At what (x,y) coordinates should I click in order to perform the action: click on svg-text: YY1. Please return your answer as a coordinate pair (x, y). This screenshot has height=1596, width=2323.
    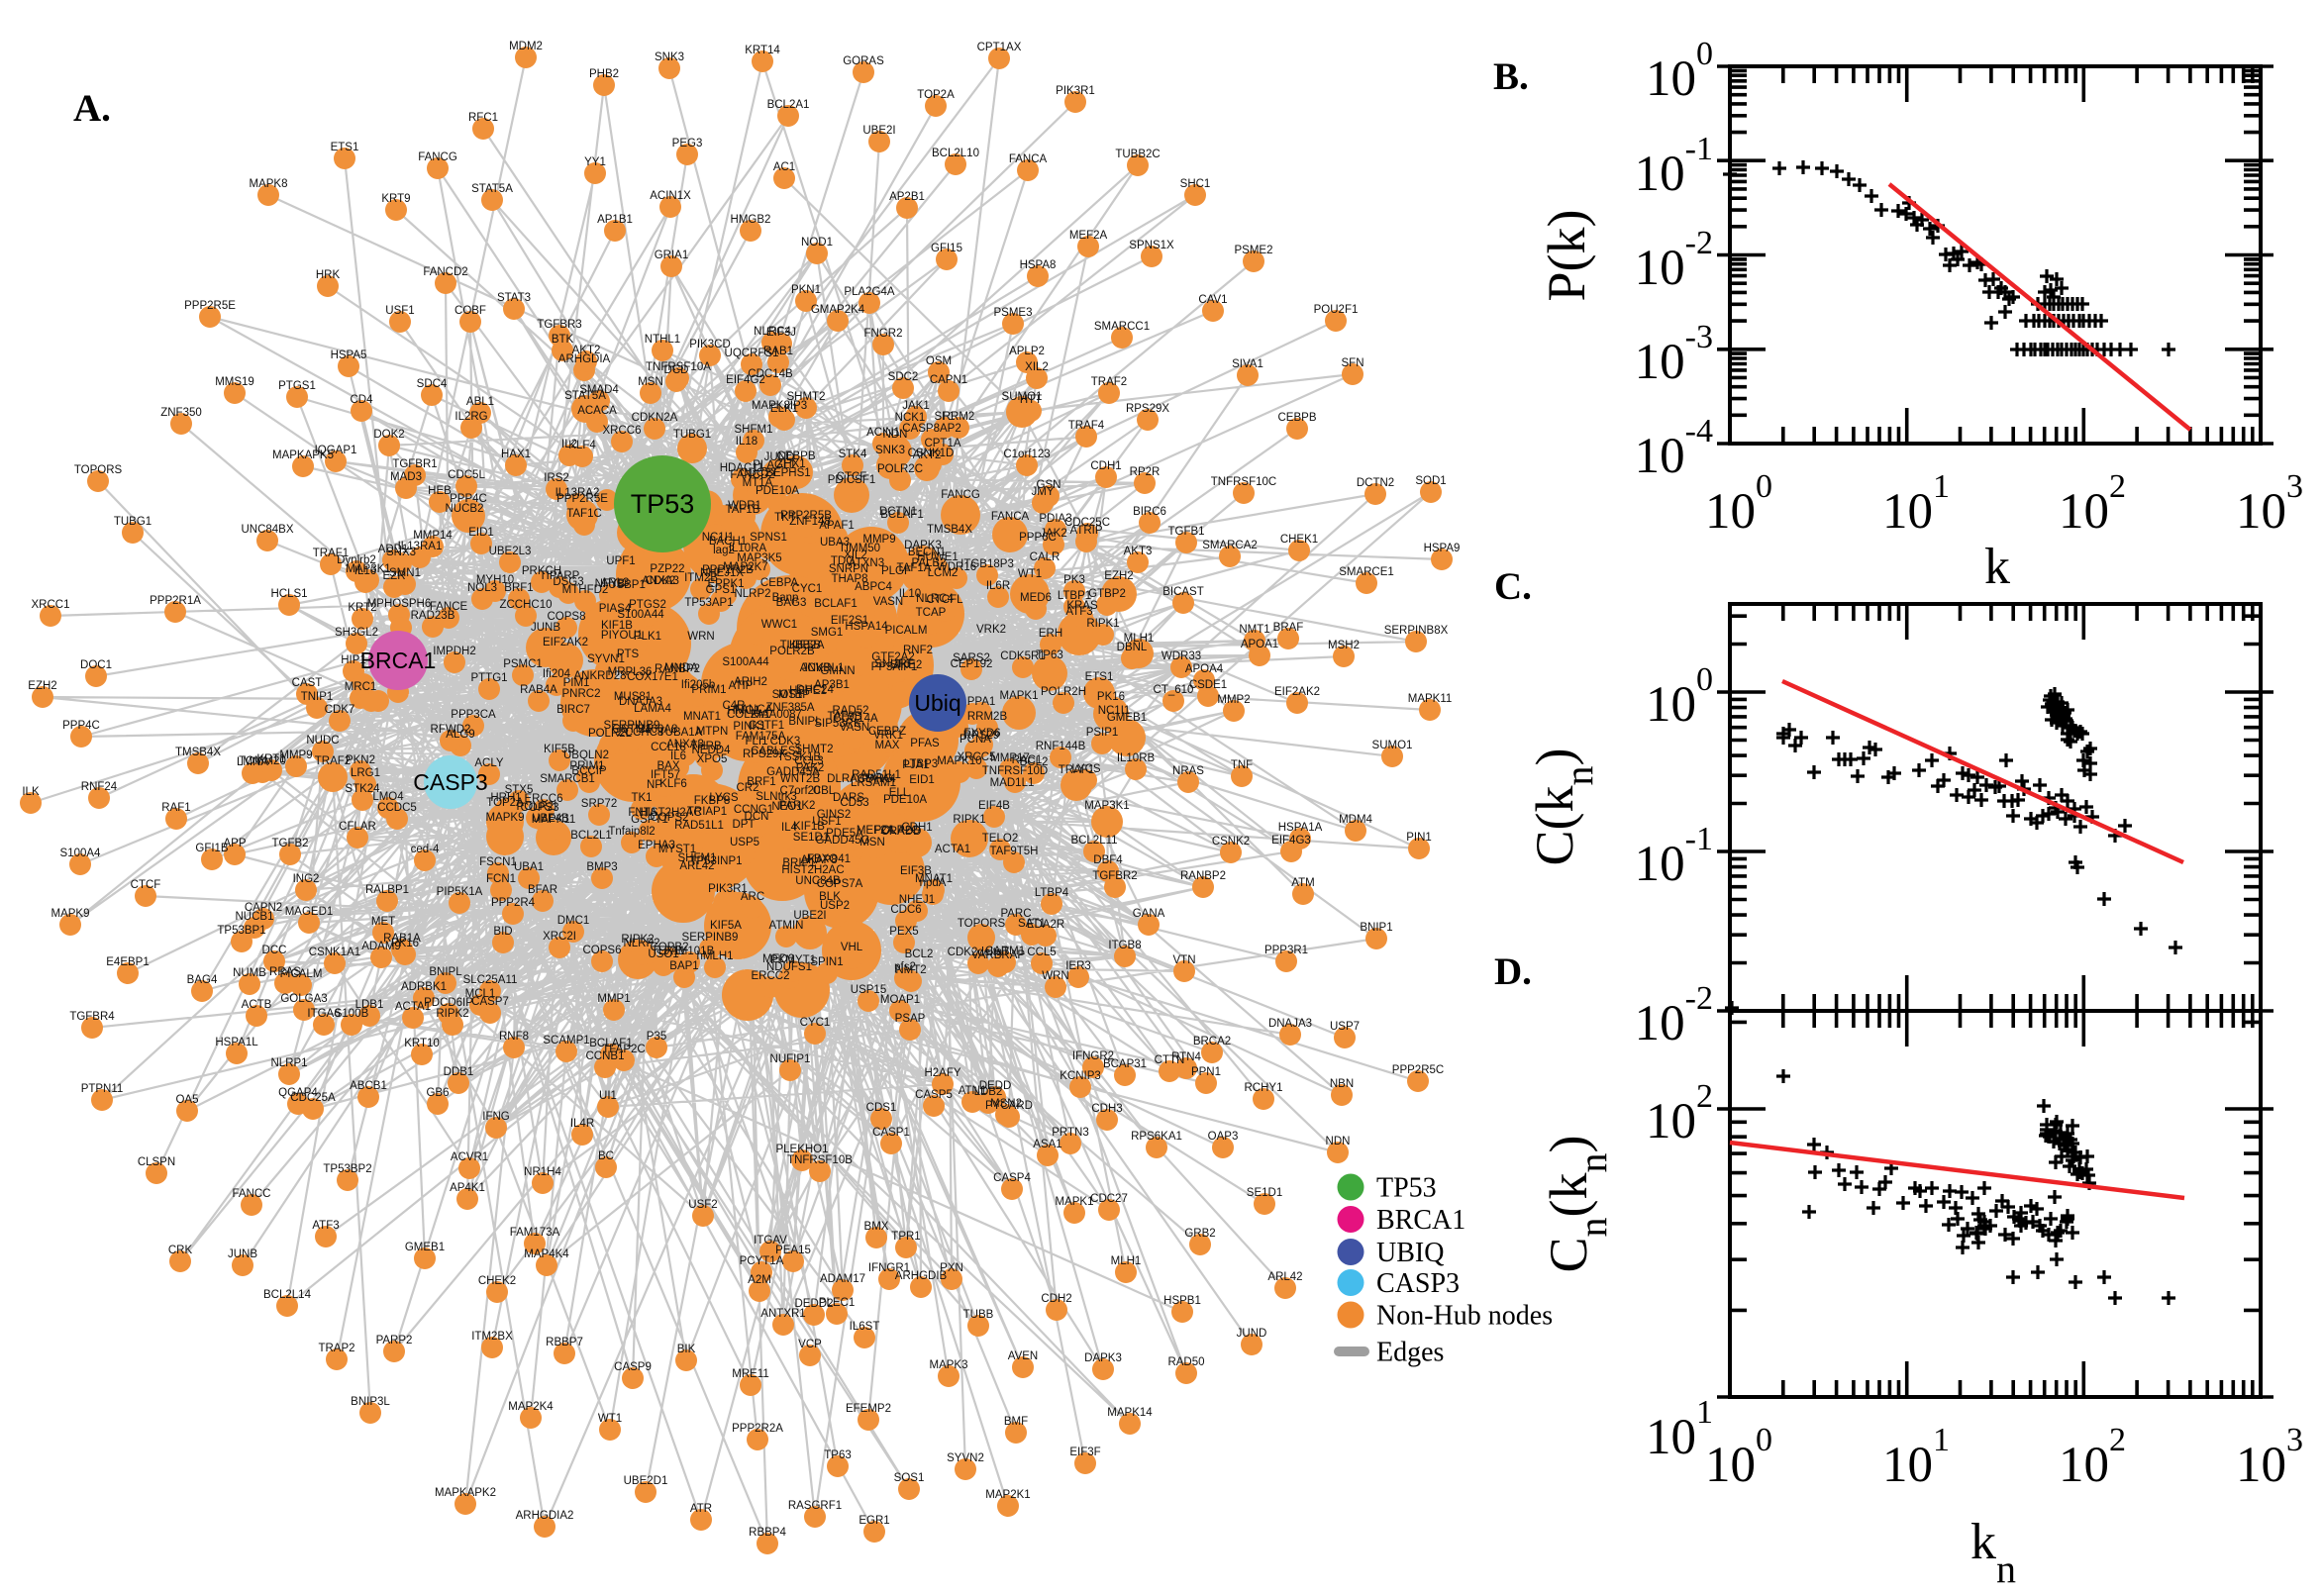
    Looking at the image, I should click on (595, 162).